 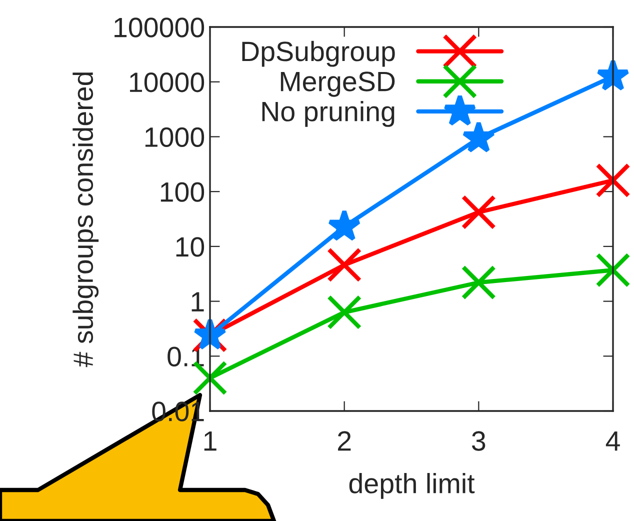 What do you see at coordinates (337, 84) in the screenshot?
I see `legend-label: MergeSD` at bounding box center [337, 84].